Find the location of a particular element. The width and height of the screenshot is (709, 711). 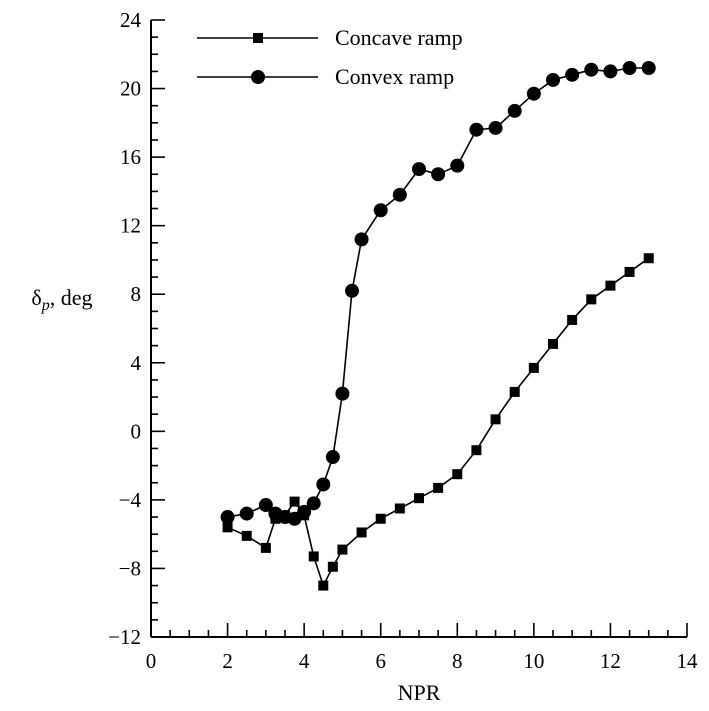

y-tick-label: −8 is located at coordinates (130, 568).